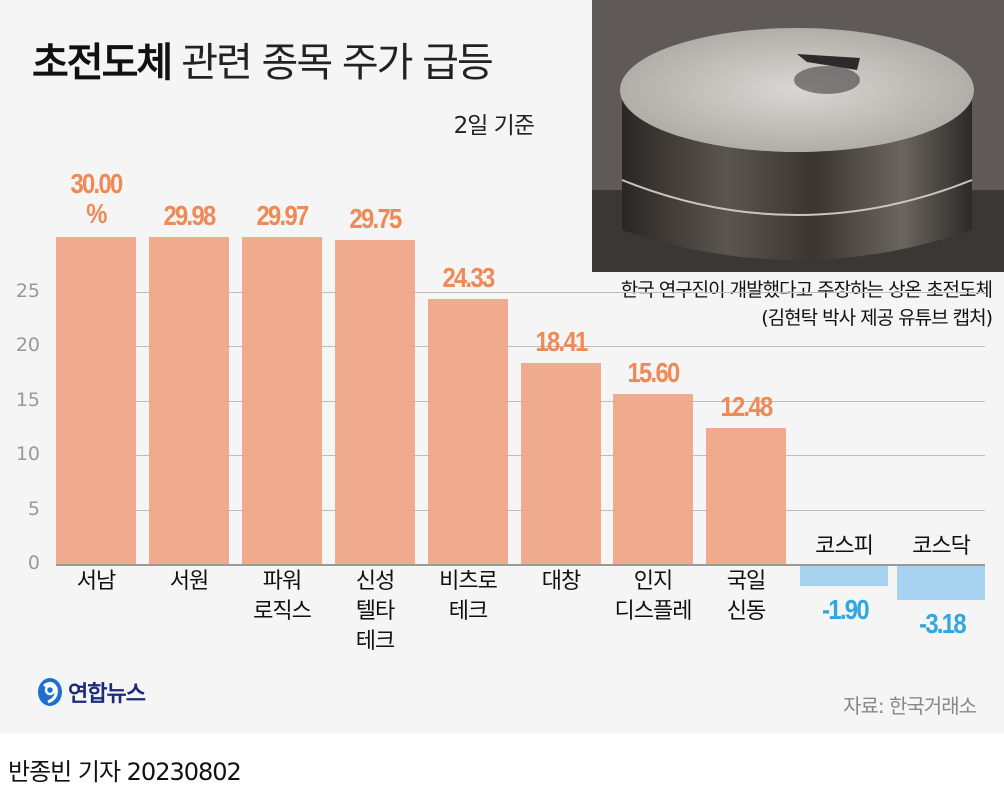 The width and height of the screenshot is (1004, 794). Describe the element at coordinates (653, 596) in the screenshot. I see `category-label: 인지 디스플레` at that location.